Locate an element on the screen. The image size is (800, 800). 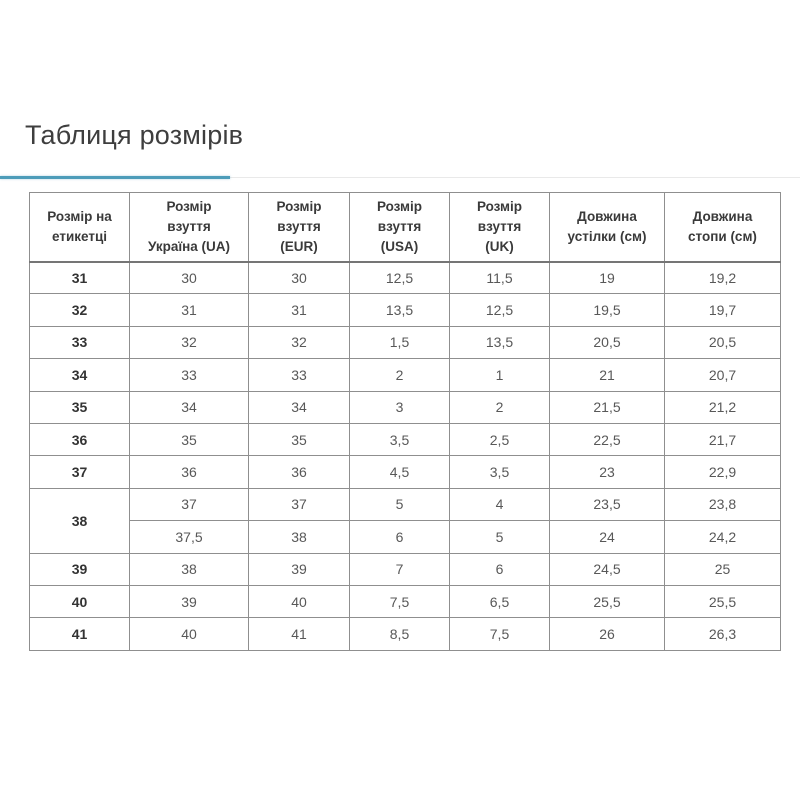
size-label-cell: 34 is located at coordinates (79, 375).